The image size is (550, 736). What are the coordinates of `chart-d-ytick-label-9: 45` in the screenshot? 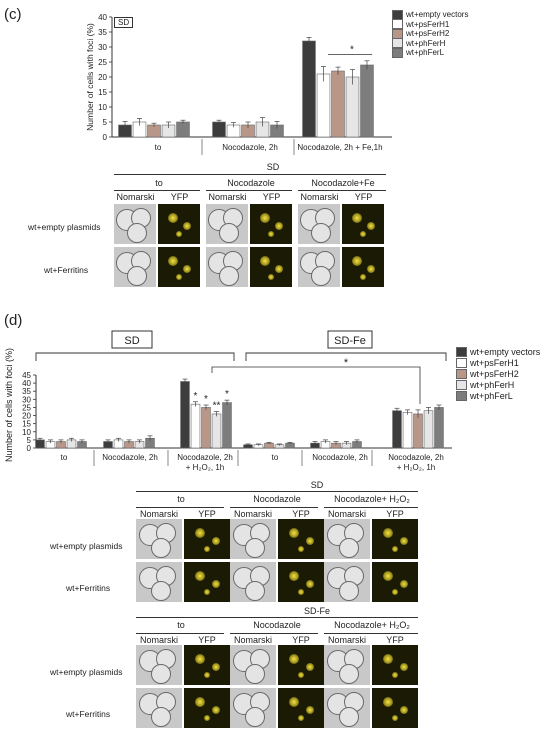 It's located at (26, 375).